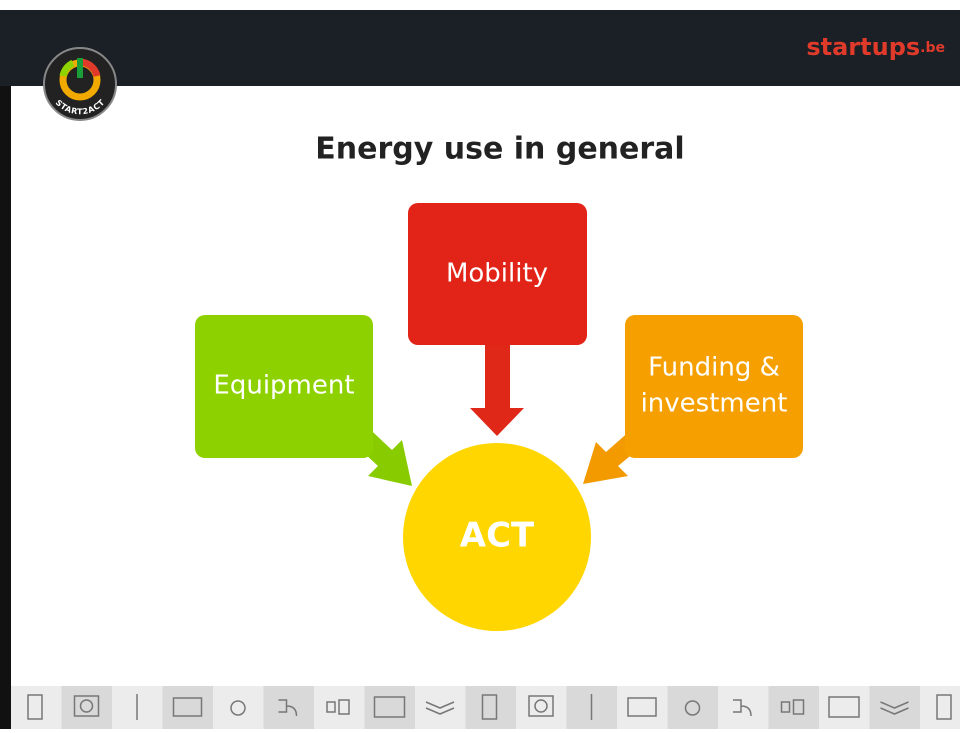 The image size is (960, 733). What do you see at coordinates (714, 368) in the screenshot?
I see `node-label: Funding &` at bounding box center [714, 368].